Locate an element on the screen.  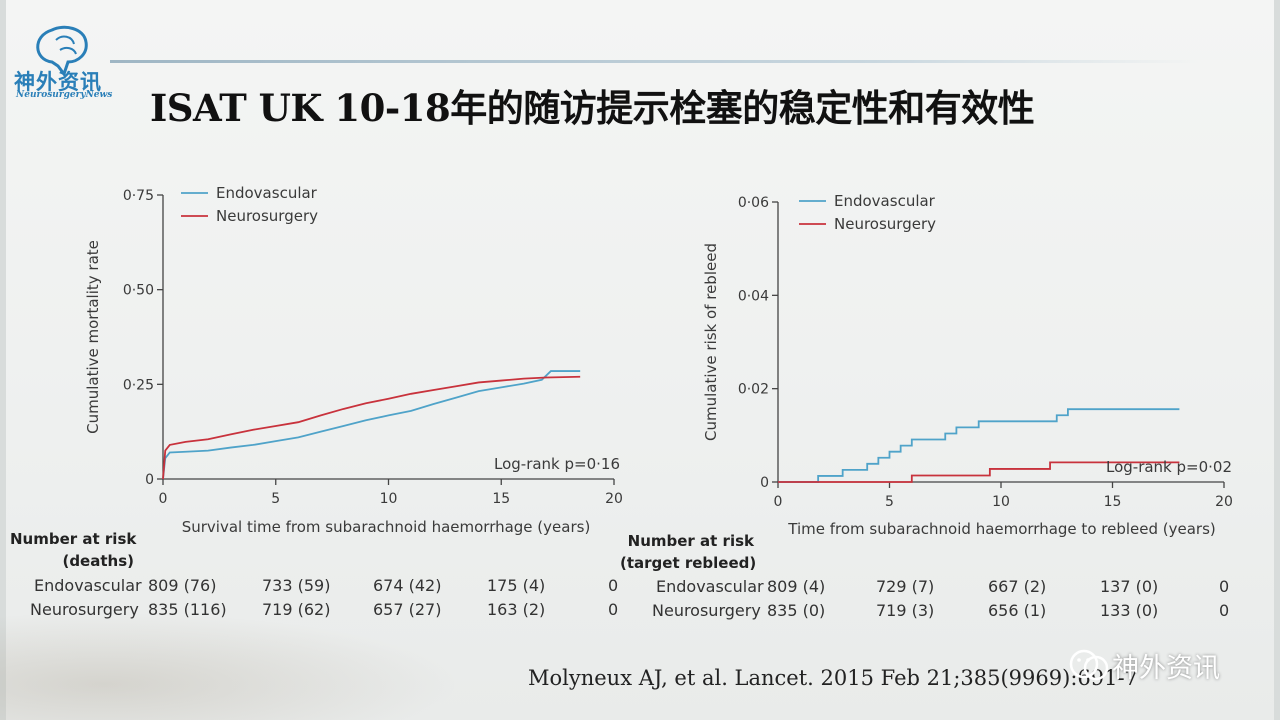
risk-cell: 809 (76) is located at coordinates (182, 585).